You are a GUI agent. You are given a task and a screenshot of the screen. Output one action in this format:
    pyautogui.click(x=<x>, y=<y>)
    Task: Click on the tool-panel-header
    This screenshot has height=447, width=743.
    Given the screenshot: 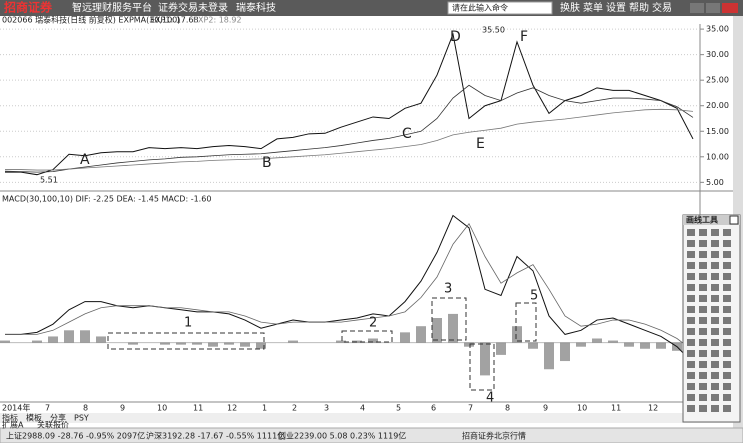 What is the action you would take?
    pyautogui.click(x=711, y=220)
    